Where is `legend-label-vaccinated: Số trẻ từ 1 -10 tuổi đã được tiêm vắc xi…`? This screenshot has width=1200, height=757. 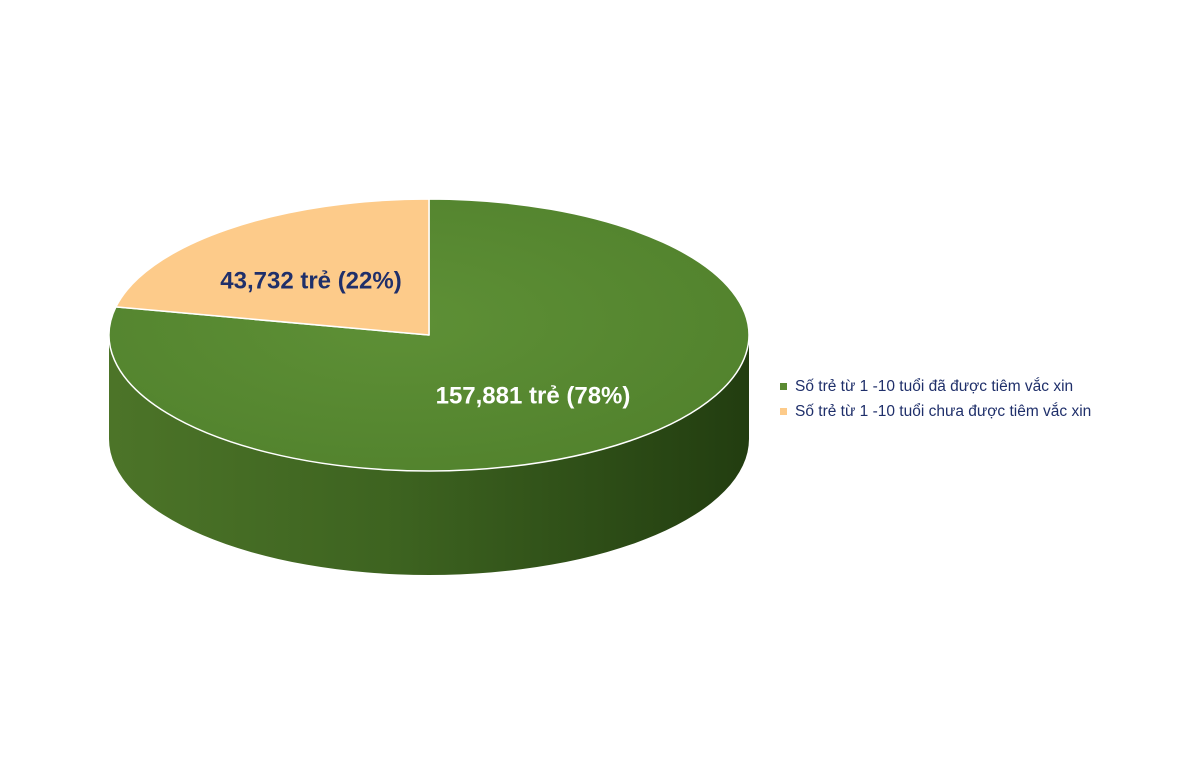 legend-label-vaccinated: Số trẻ từ 1 -10 tuổi đã được tiêm vắc xi… is located at coordinates (934, 386).